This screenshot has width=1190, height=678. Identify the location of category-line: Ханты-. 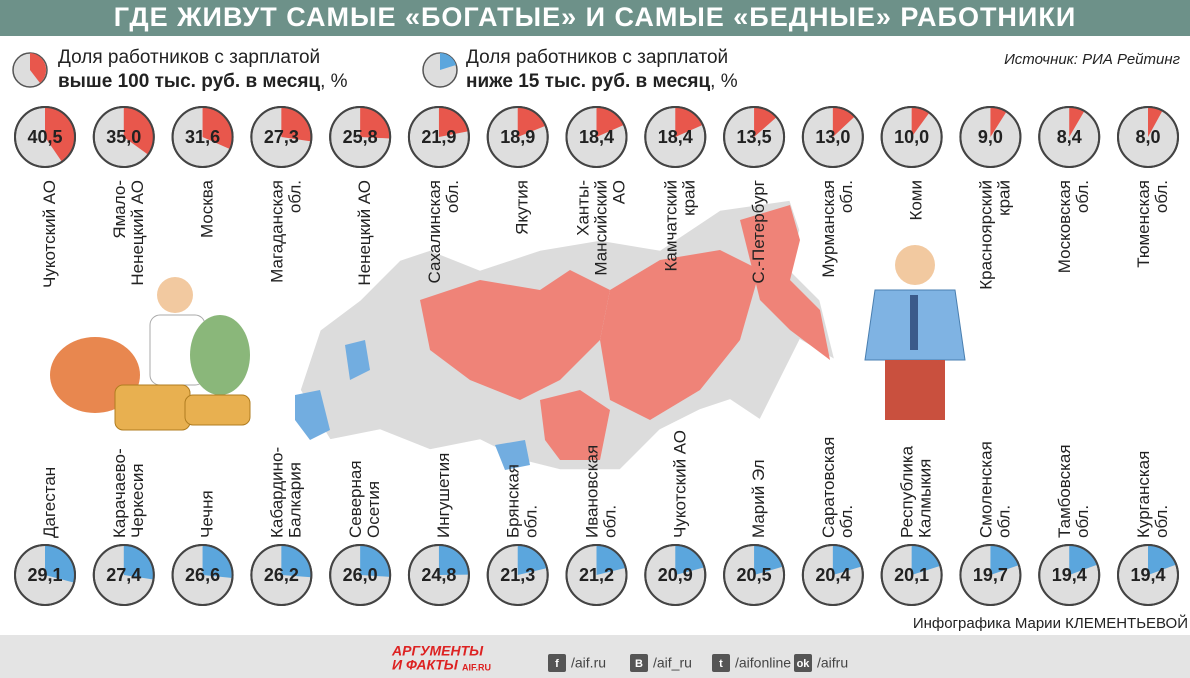
(583, 208).